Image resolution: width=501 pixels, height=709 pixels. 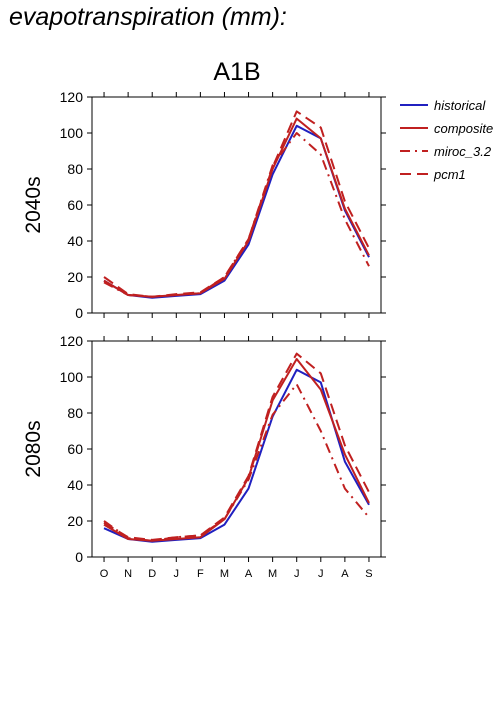 What do you see at coordinates (460, 105) in the screenshot?
I see `legend-label-historical: historical` at bounding box center [460, 105].